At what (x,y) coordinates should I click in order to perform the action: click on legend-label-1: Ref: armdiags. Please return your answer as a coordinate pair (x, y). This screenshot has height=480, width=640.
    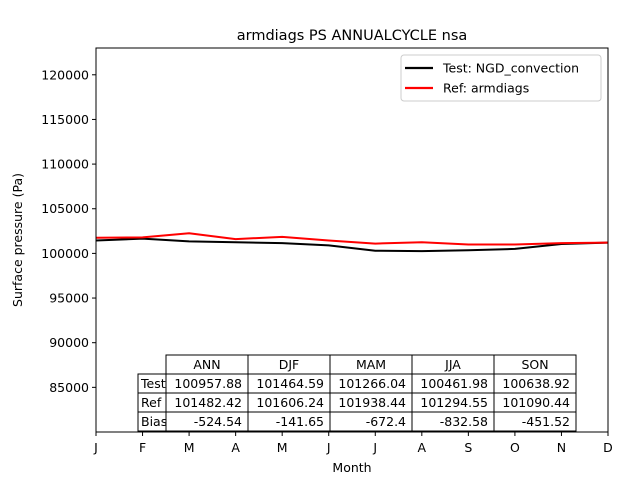
    Looking at the image, I should click on (486, 88).